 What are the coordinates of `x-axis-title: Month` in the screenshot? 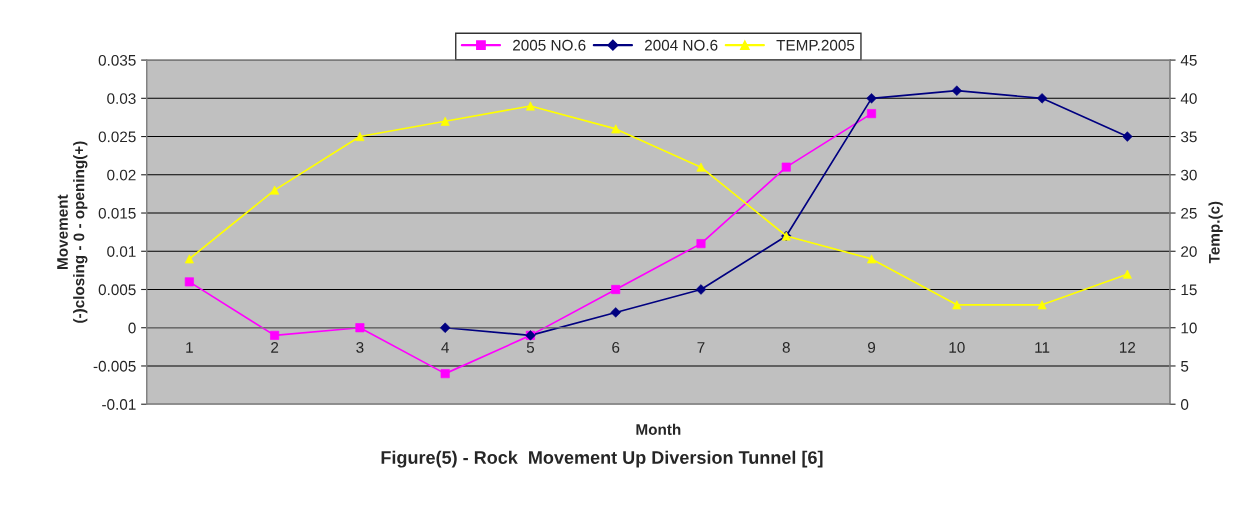 It's located at (658, 429).